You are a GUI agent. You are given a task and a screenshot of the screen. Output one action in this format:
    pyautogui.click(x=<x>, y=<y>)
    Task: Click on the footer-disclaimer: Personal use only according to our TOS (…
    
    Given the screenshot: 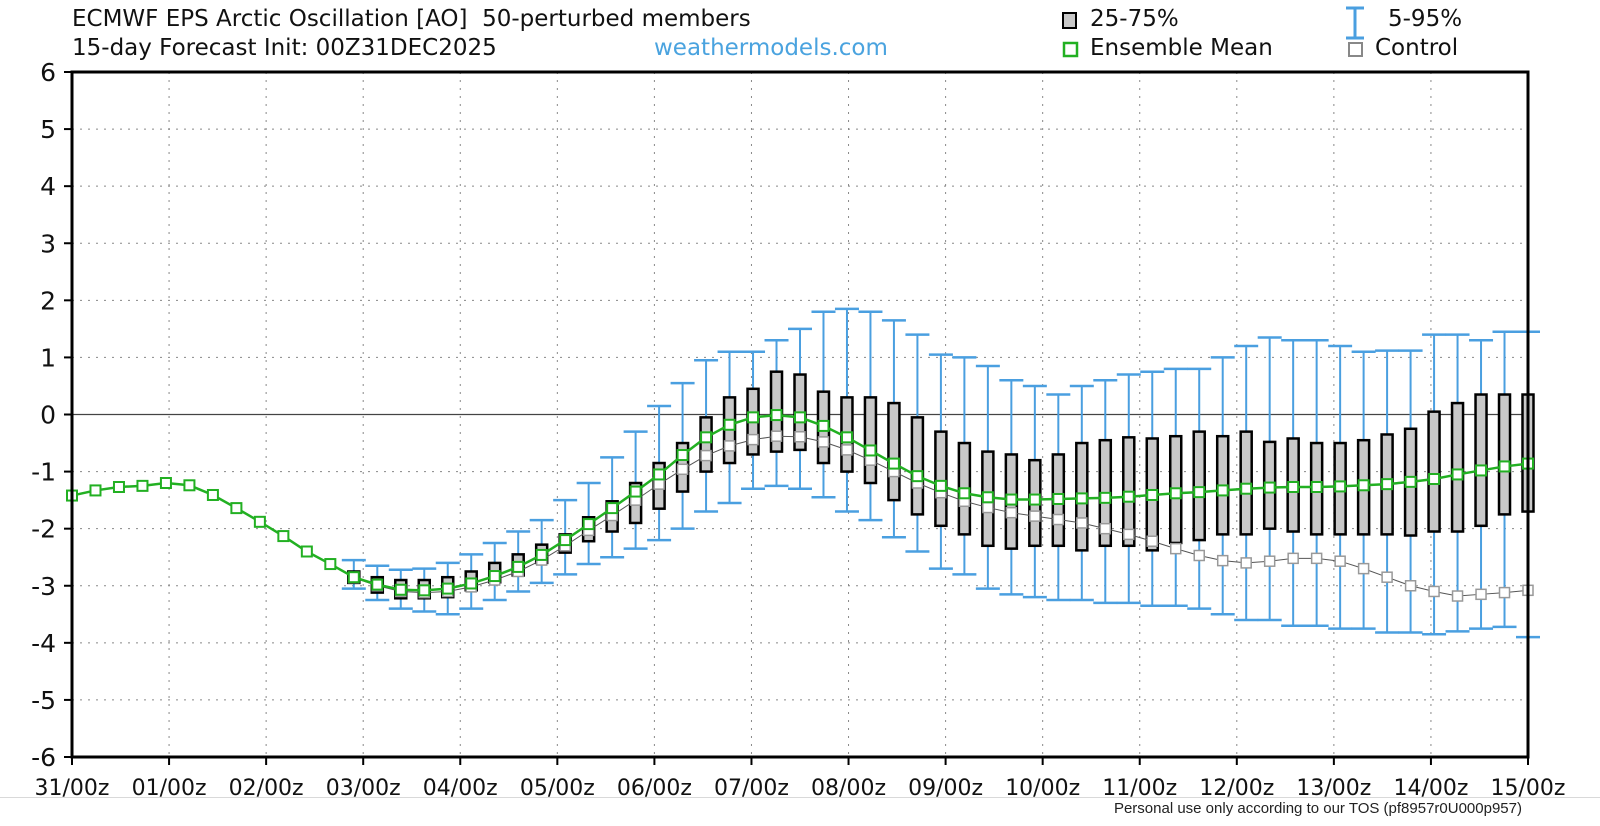 What is the action you would take?
    pyautogui.click(x=1317, y=808)
    